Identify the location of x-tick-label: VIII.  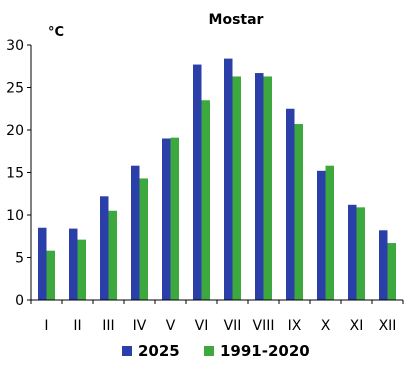
(264, 326).